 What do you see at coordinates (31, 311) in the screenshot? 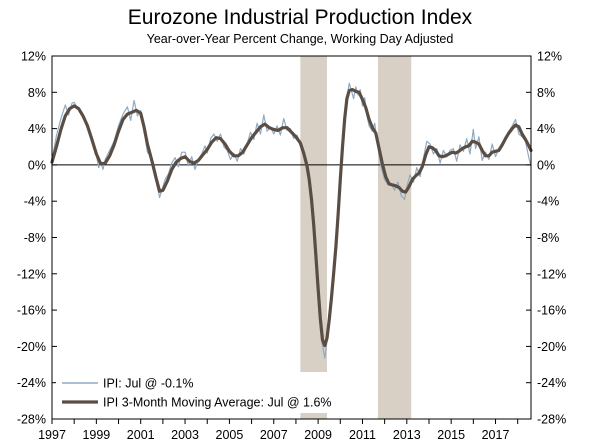
I see `y-tick-label-left: -16%` at bounding box center [31, 311].